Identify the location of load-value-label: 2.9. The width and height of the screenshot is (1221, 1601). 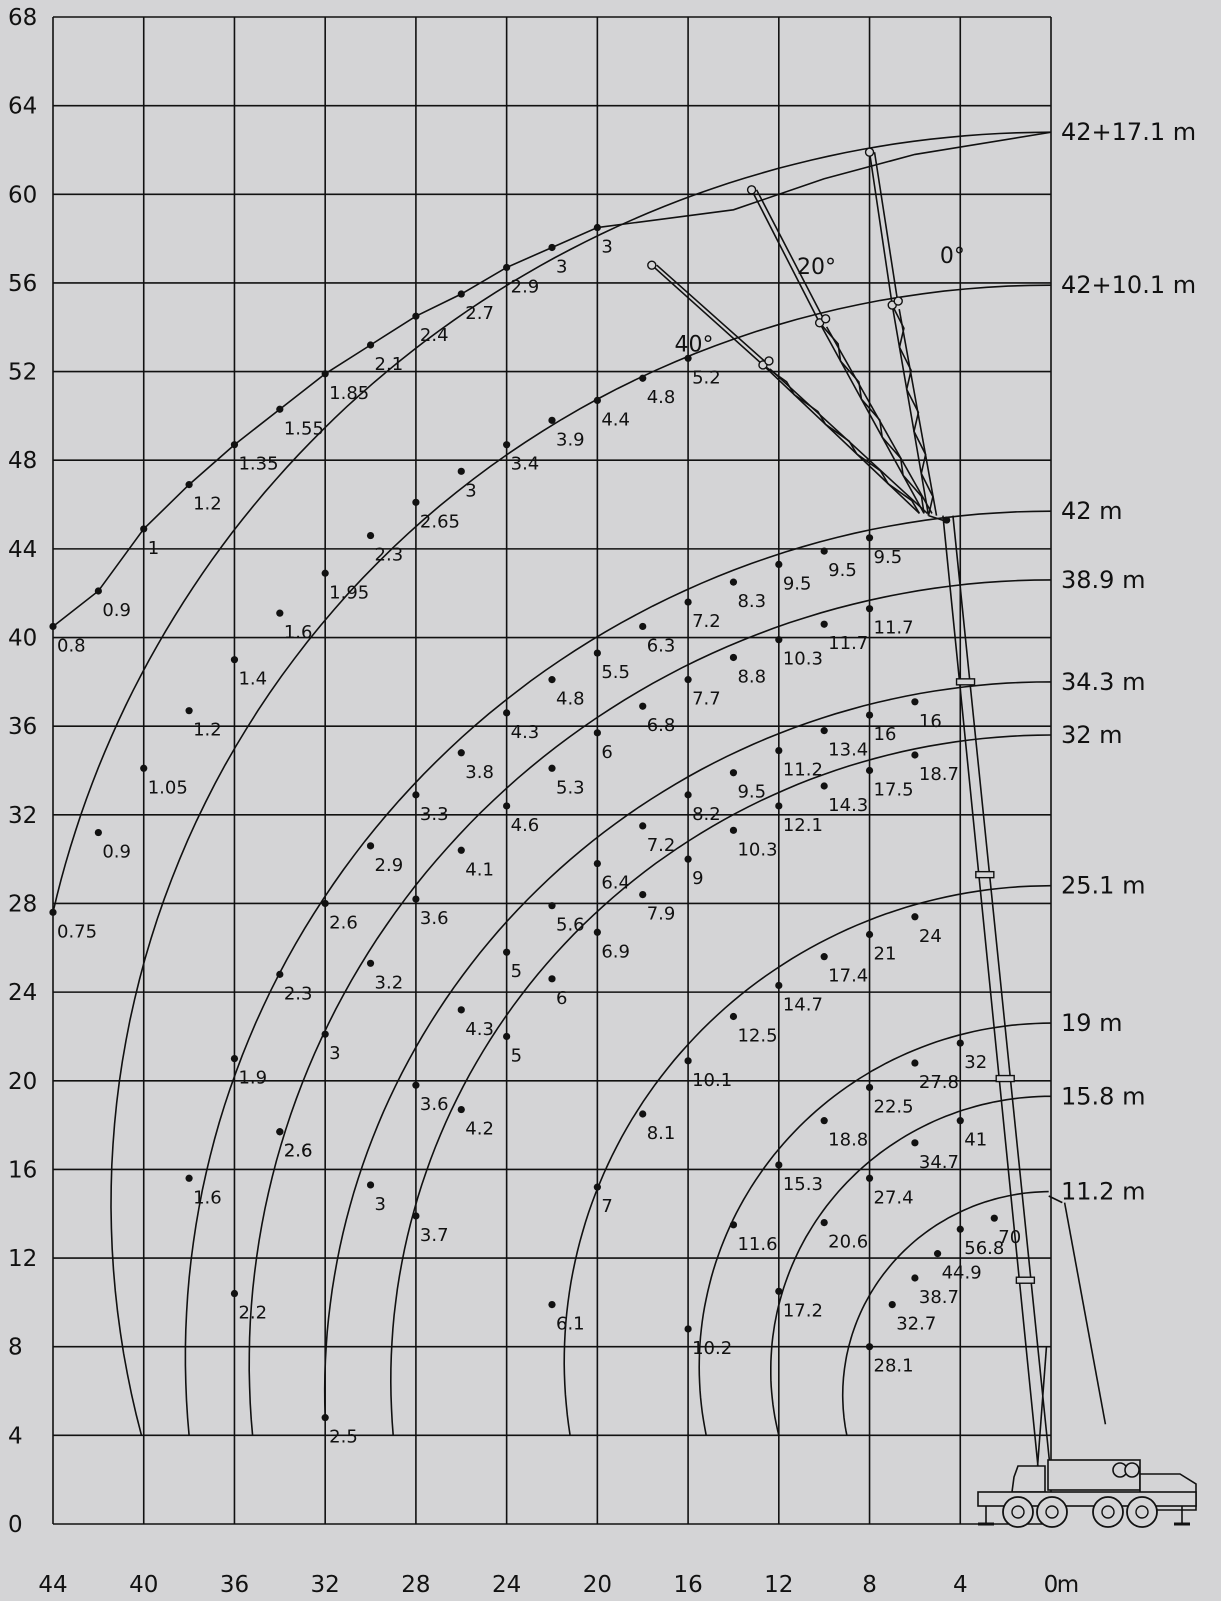
(525, 286).